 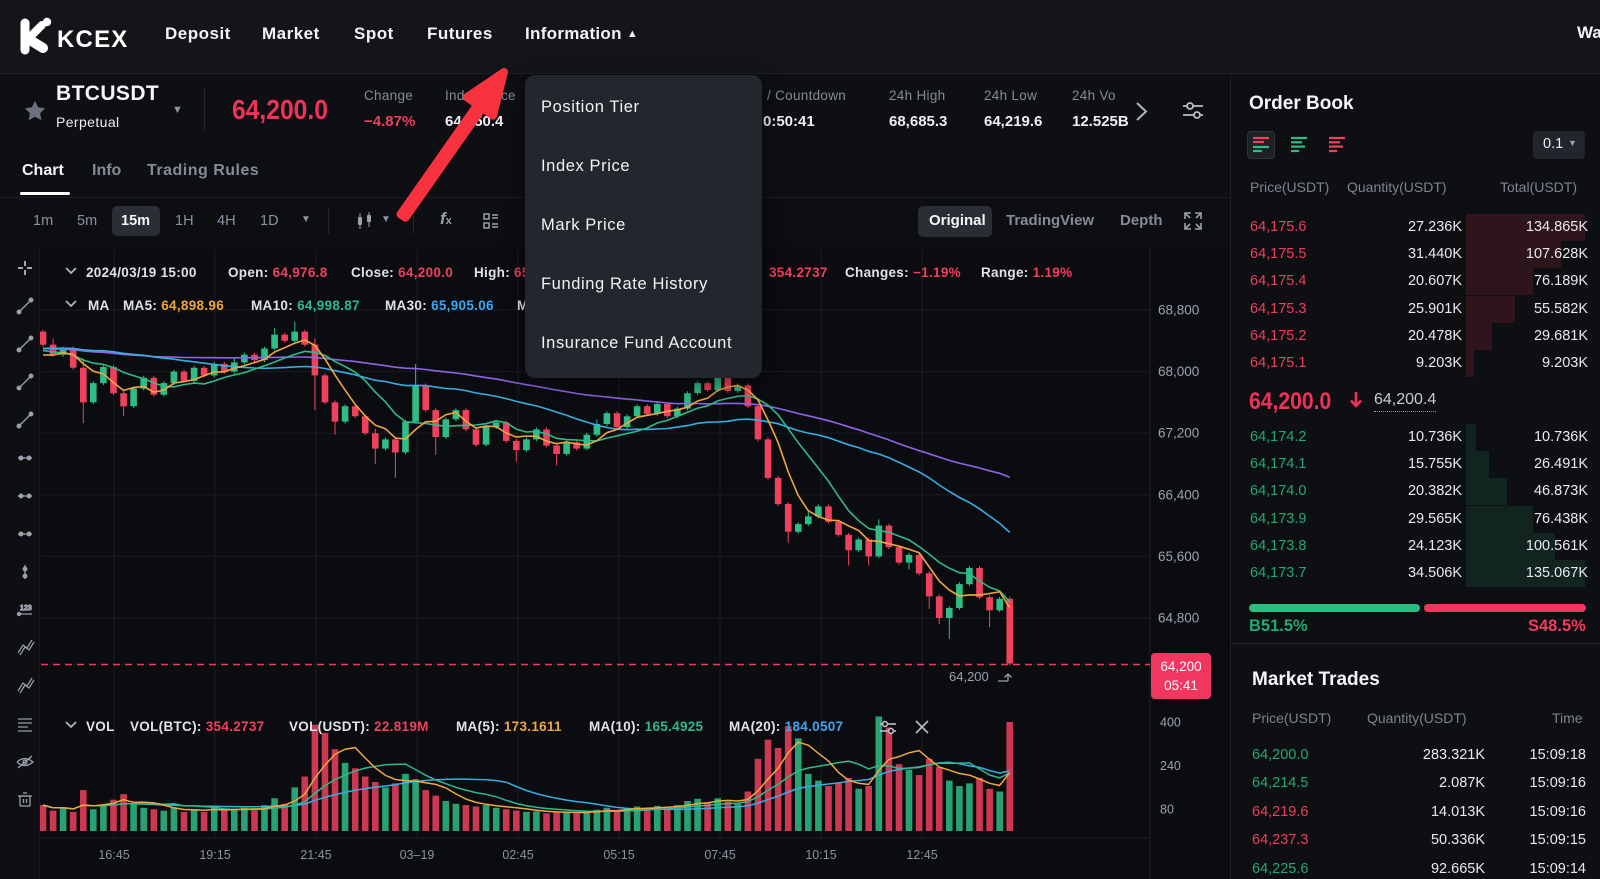 What do you see at coordinates (618, 855) in the screenshot?
I see `svg-text: 05:15` at bounding box center [618, 855].